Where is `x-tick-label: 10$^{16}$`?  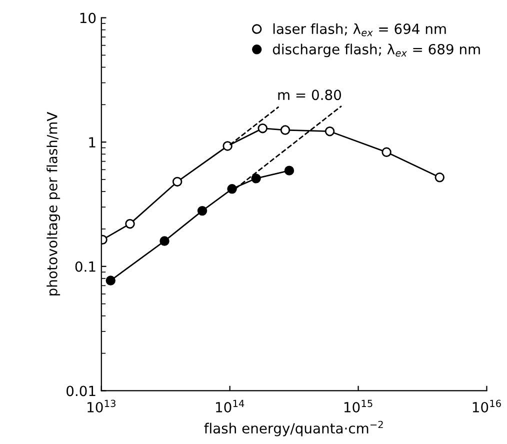 x-tick-label: 10$^{16}$ is located at coordinates (486, 406).